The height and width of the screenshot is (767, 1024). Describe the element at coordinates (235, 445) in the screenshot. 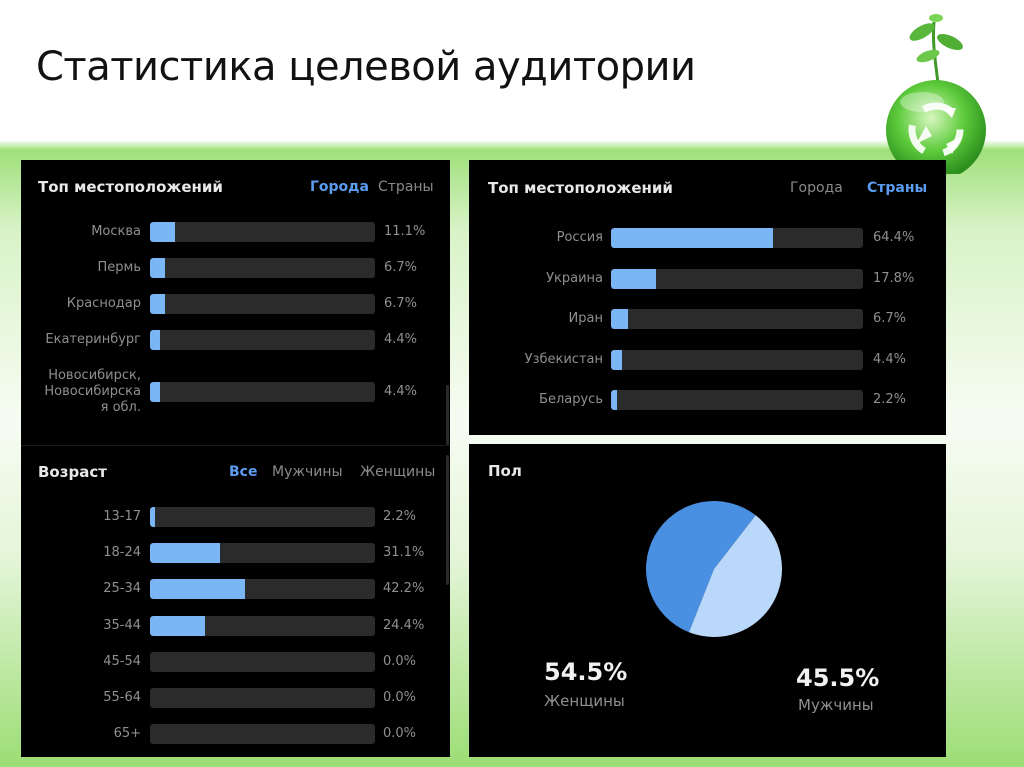

I see `divider` at that location.